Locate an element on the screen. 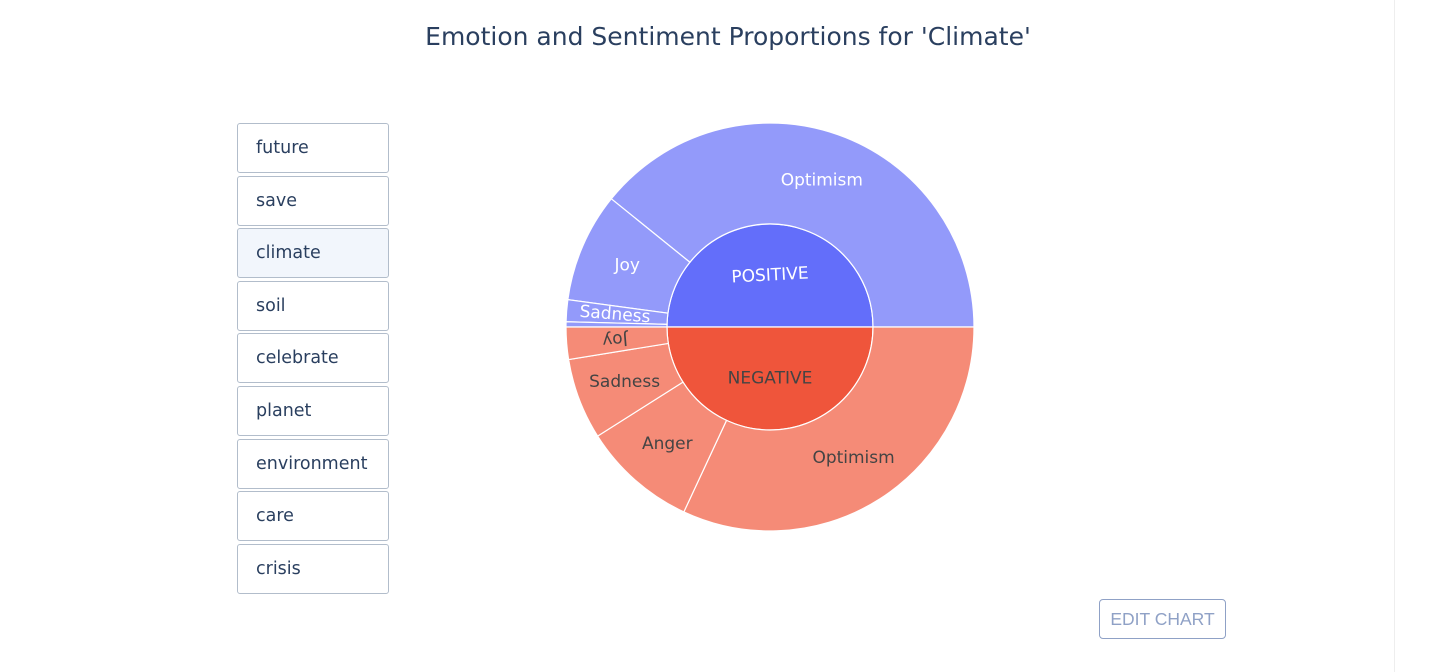 The width and height of the screenshot is (1440, 672). outer-segment-negative-optimism is located at coordinates (829, 429).